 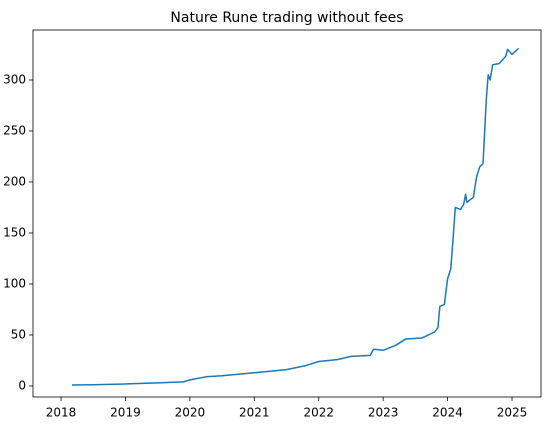 What do you see at coordinates (286, 18) in the screenshot?
I see `chart-title: Nature Rune trading without fees` at bounding box center [286, 18].